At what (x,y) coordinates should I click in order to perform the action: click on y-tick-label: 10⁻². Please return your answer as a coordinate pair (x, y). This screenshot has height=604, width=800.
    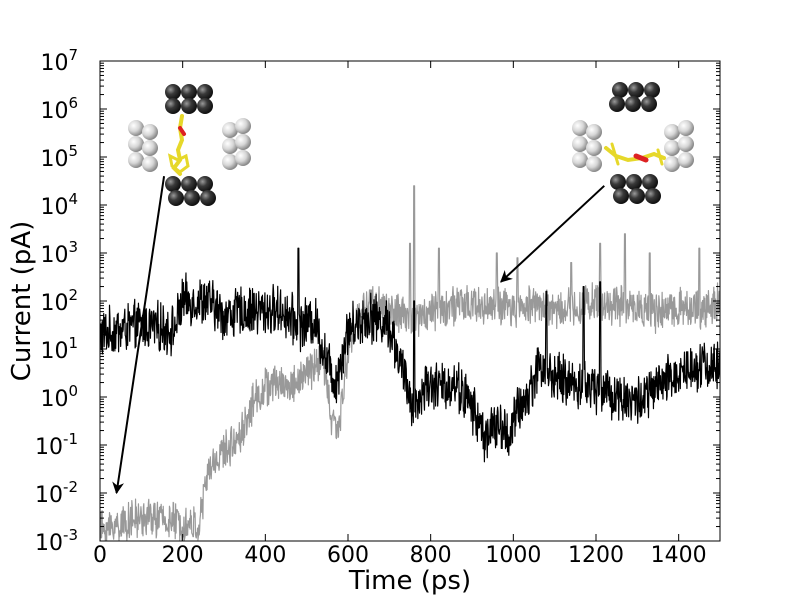
    Looking at the image, I should click on (56, 493).